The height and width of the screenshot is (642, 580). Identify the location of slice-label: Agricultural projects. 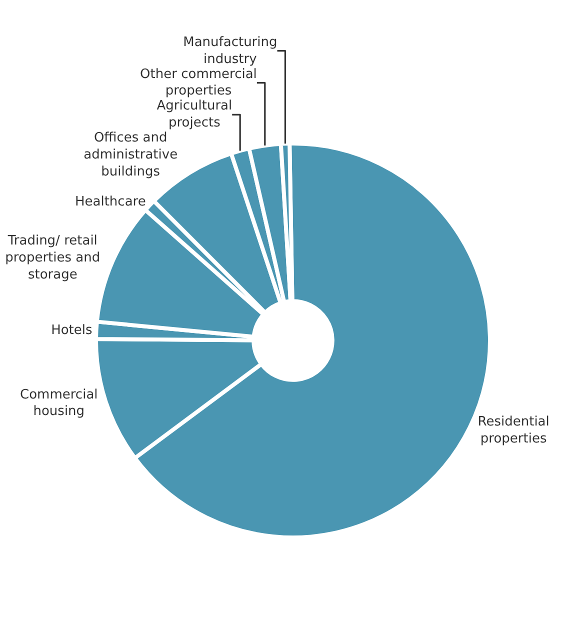
(194, 114).